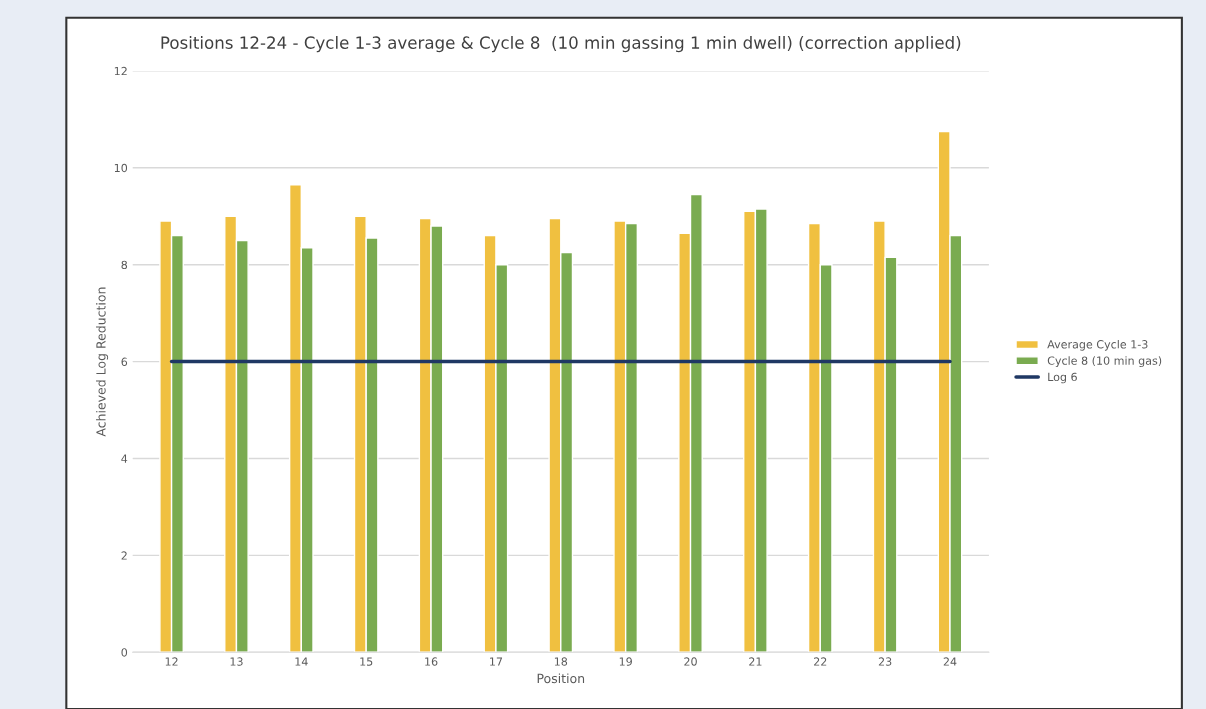  I want to click on y-axis-title: Achieved Log Reduction, so click(102, 362).